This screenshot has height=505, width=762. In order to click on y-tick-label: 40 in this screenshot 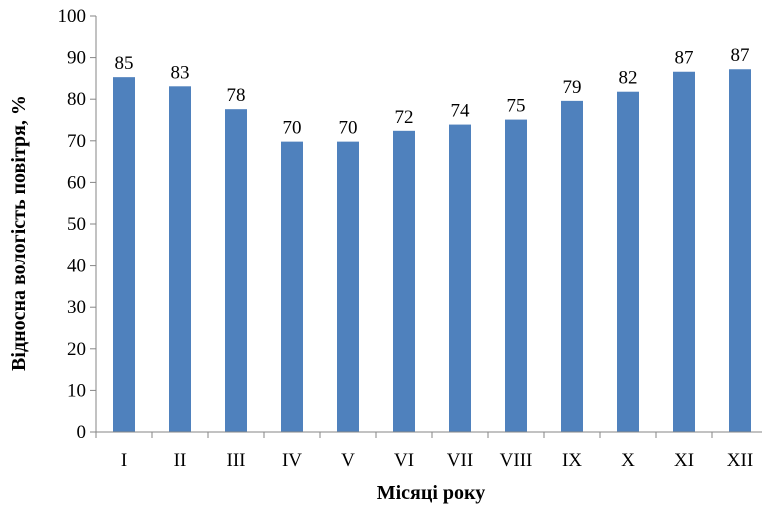, I will do `click(76, 266)`.